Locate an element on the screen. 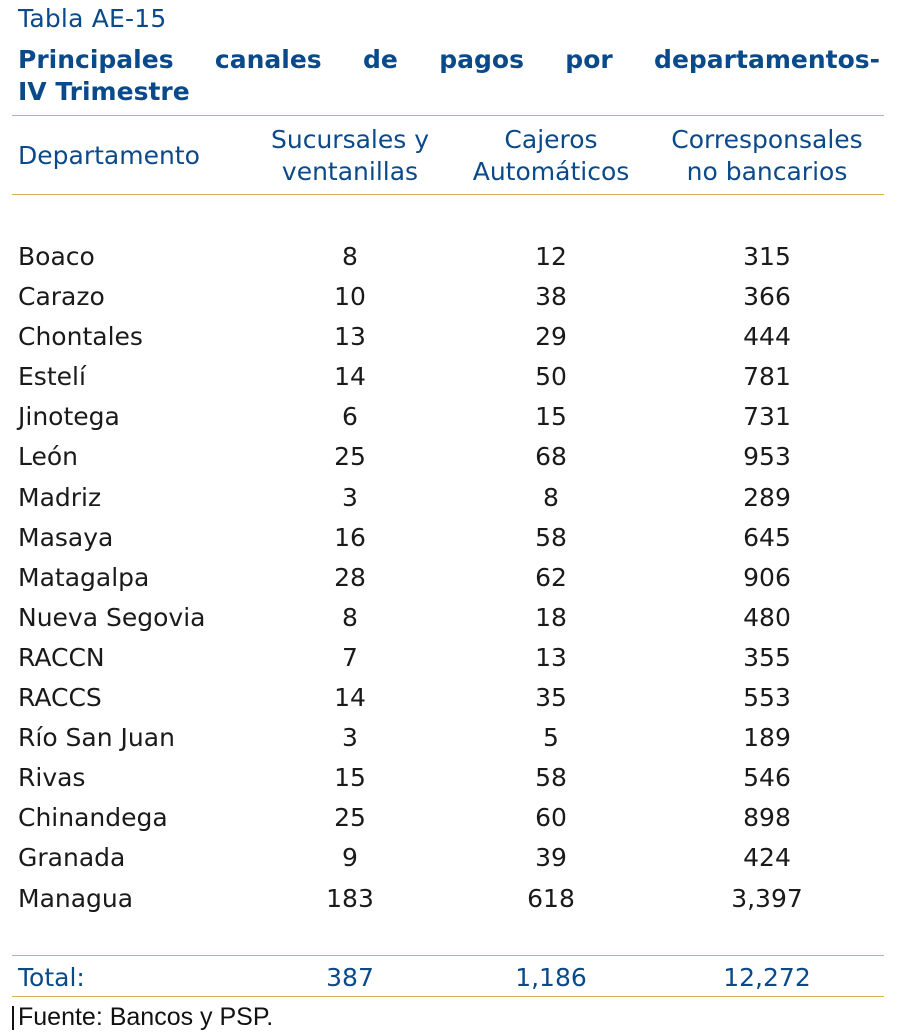  cell-cajeros: 38 is located at coordinates (551, 297).